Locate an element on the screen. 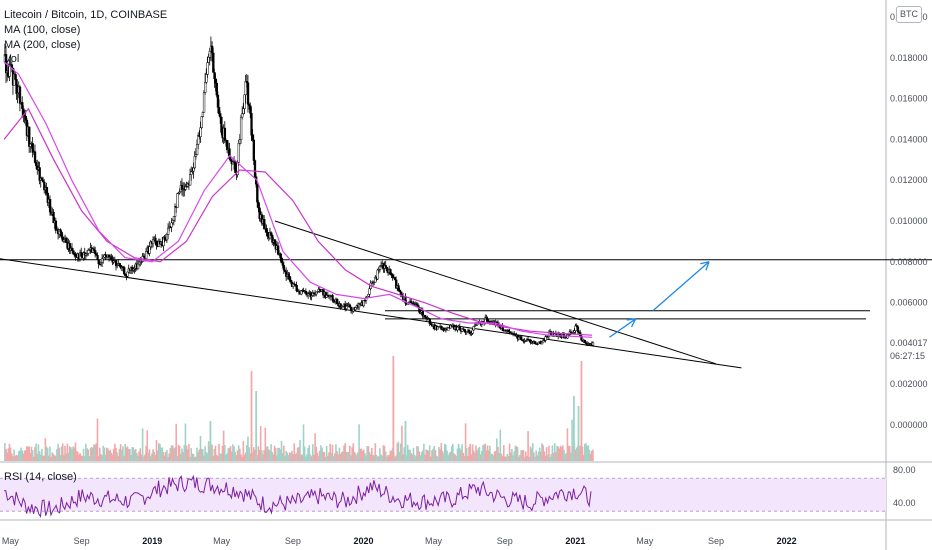 Image resolution: width=932 pixels, height=550 pixels. price-tick-label: 0.010000 is located at coordinates (909, 221).